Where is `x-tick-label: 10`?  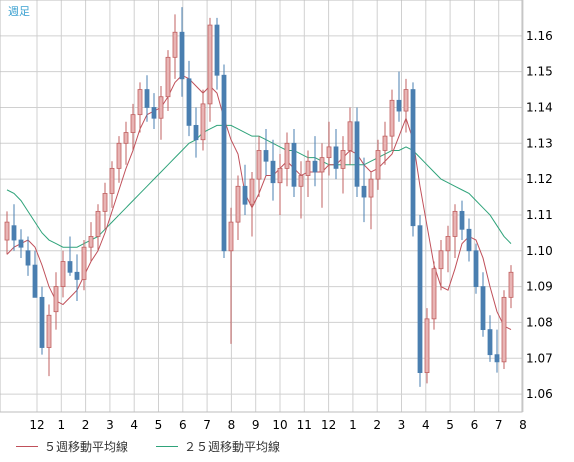
x-tick-label: 10 is located at coordinates (279, 425).